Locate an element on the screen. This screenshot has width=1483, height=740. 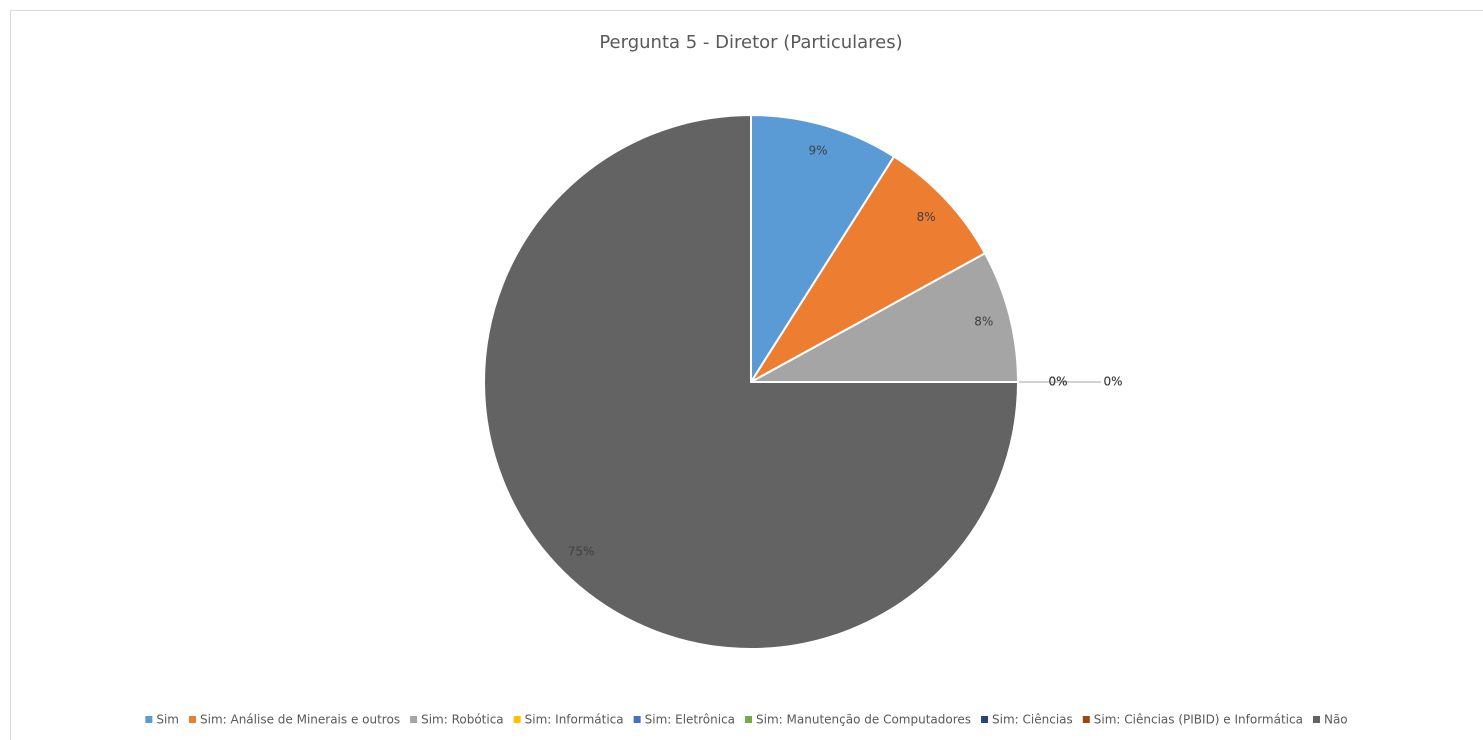
legend-label: Sim: Robótica is located at coordinates (462, 720).